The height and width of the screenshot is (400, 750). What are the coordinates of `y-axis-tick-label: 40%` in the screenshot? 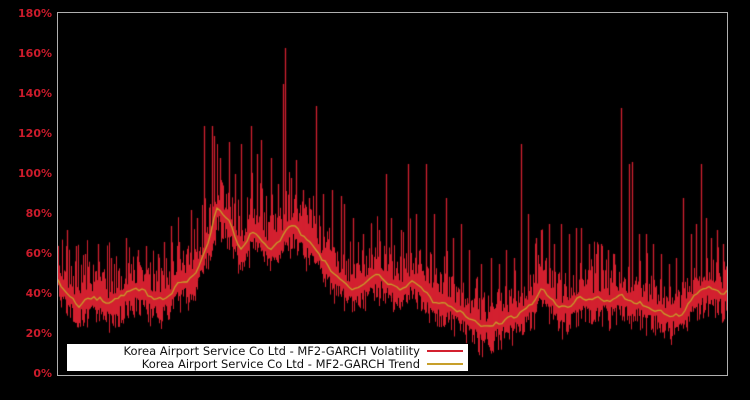 It's located at (38, 293).